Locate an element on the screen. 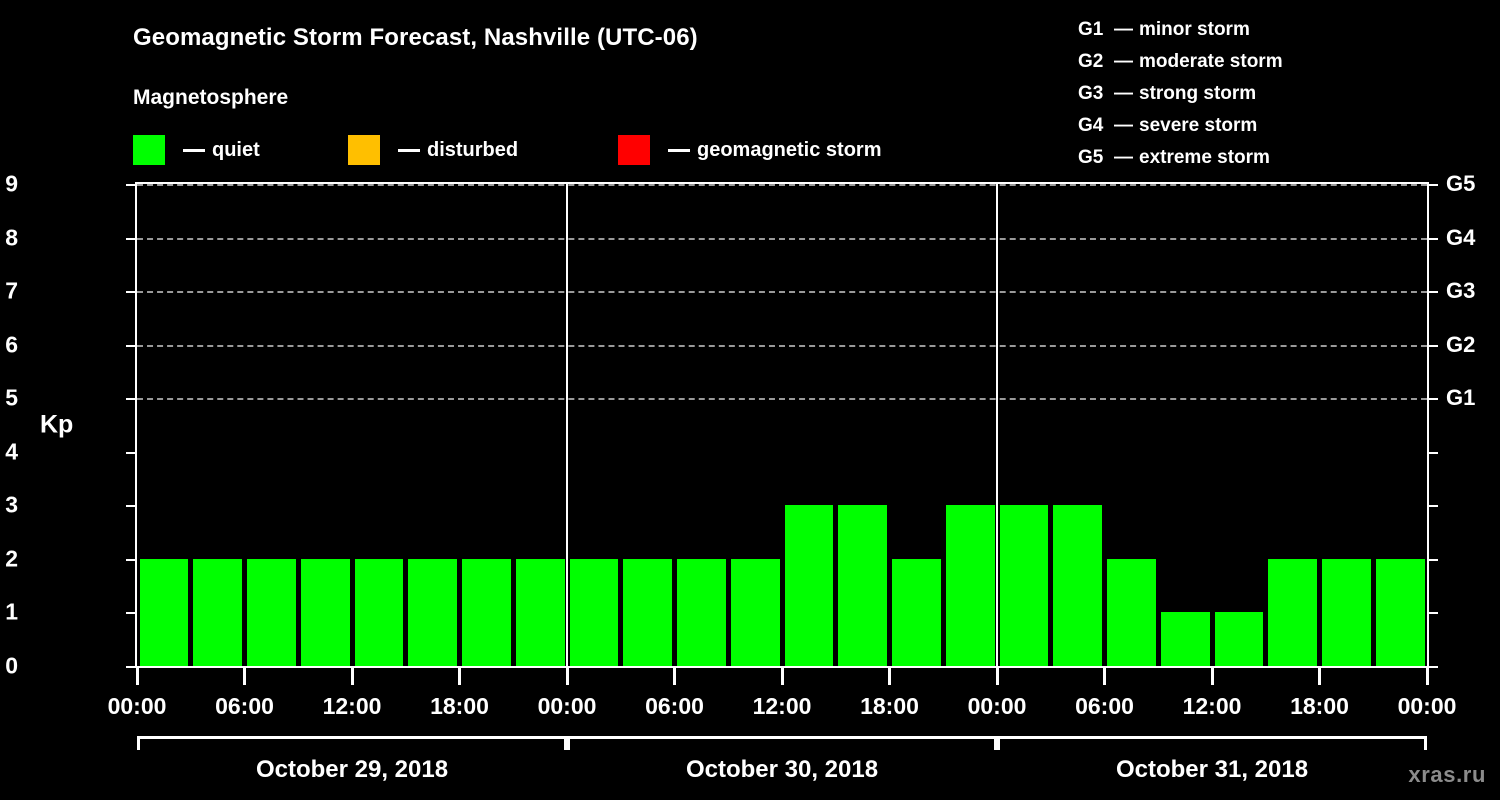  legend-swatch-quiet is located at coordinates (149, 150).